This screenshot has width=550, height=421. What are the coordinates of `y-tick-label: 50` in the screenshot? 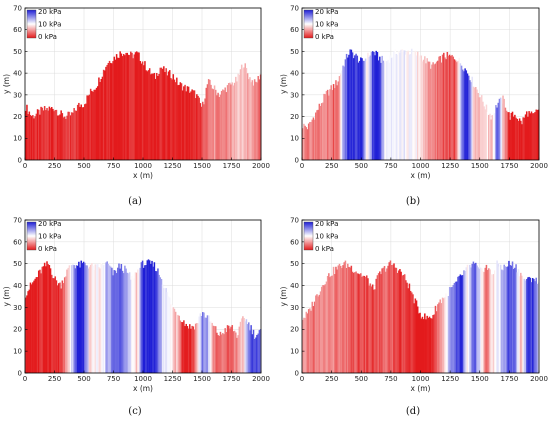 It's located at (294, 52).